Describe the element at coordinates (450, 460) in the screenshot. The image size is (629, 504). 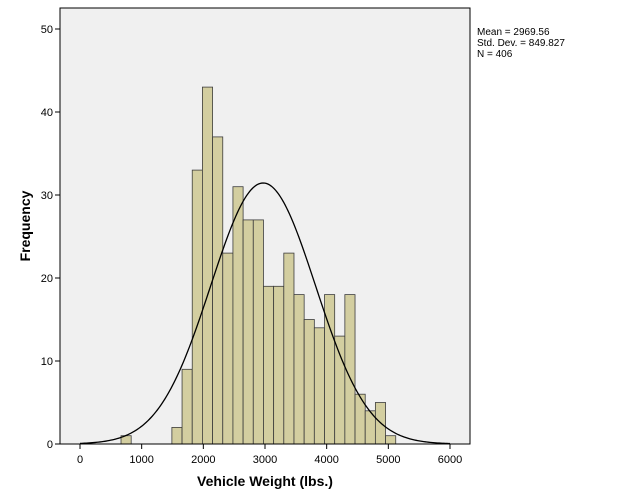
I see `x-tick-label: 6000` at that location.